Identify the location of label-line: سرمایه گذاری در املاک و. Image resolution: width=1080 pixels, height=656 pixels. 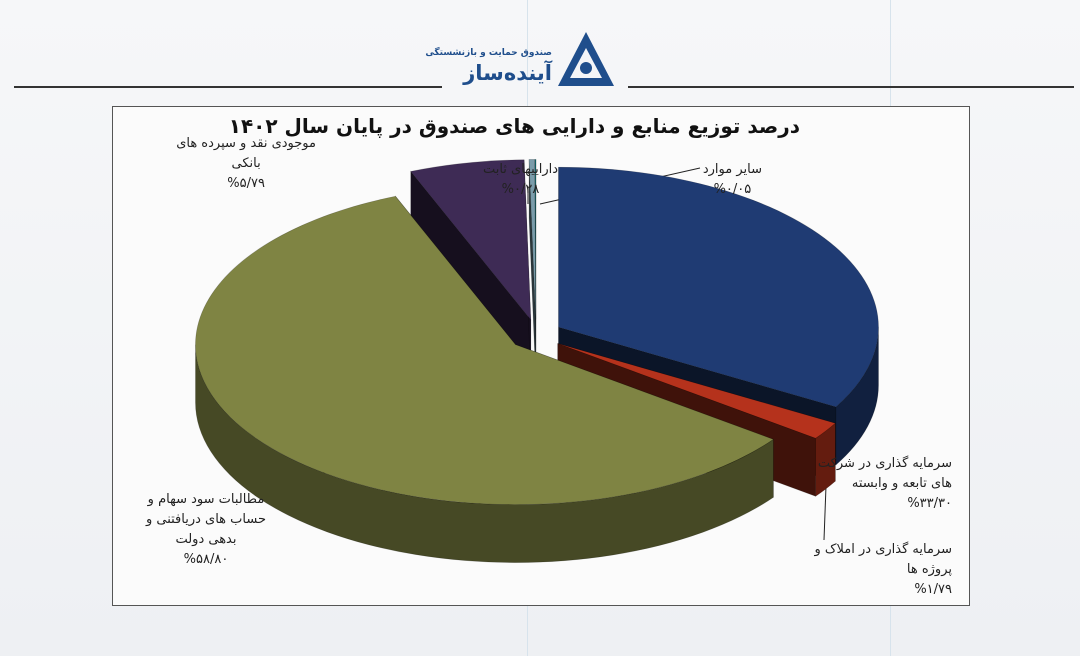
(883, 549).